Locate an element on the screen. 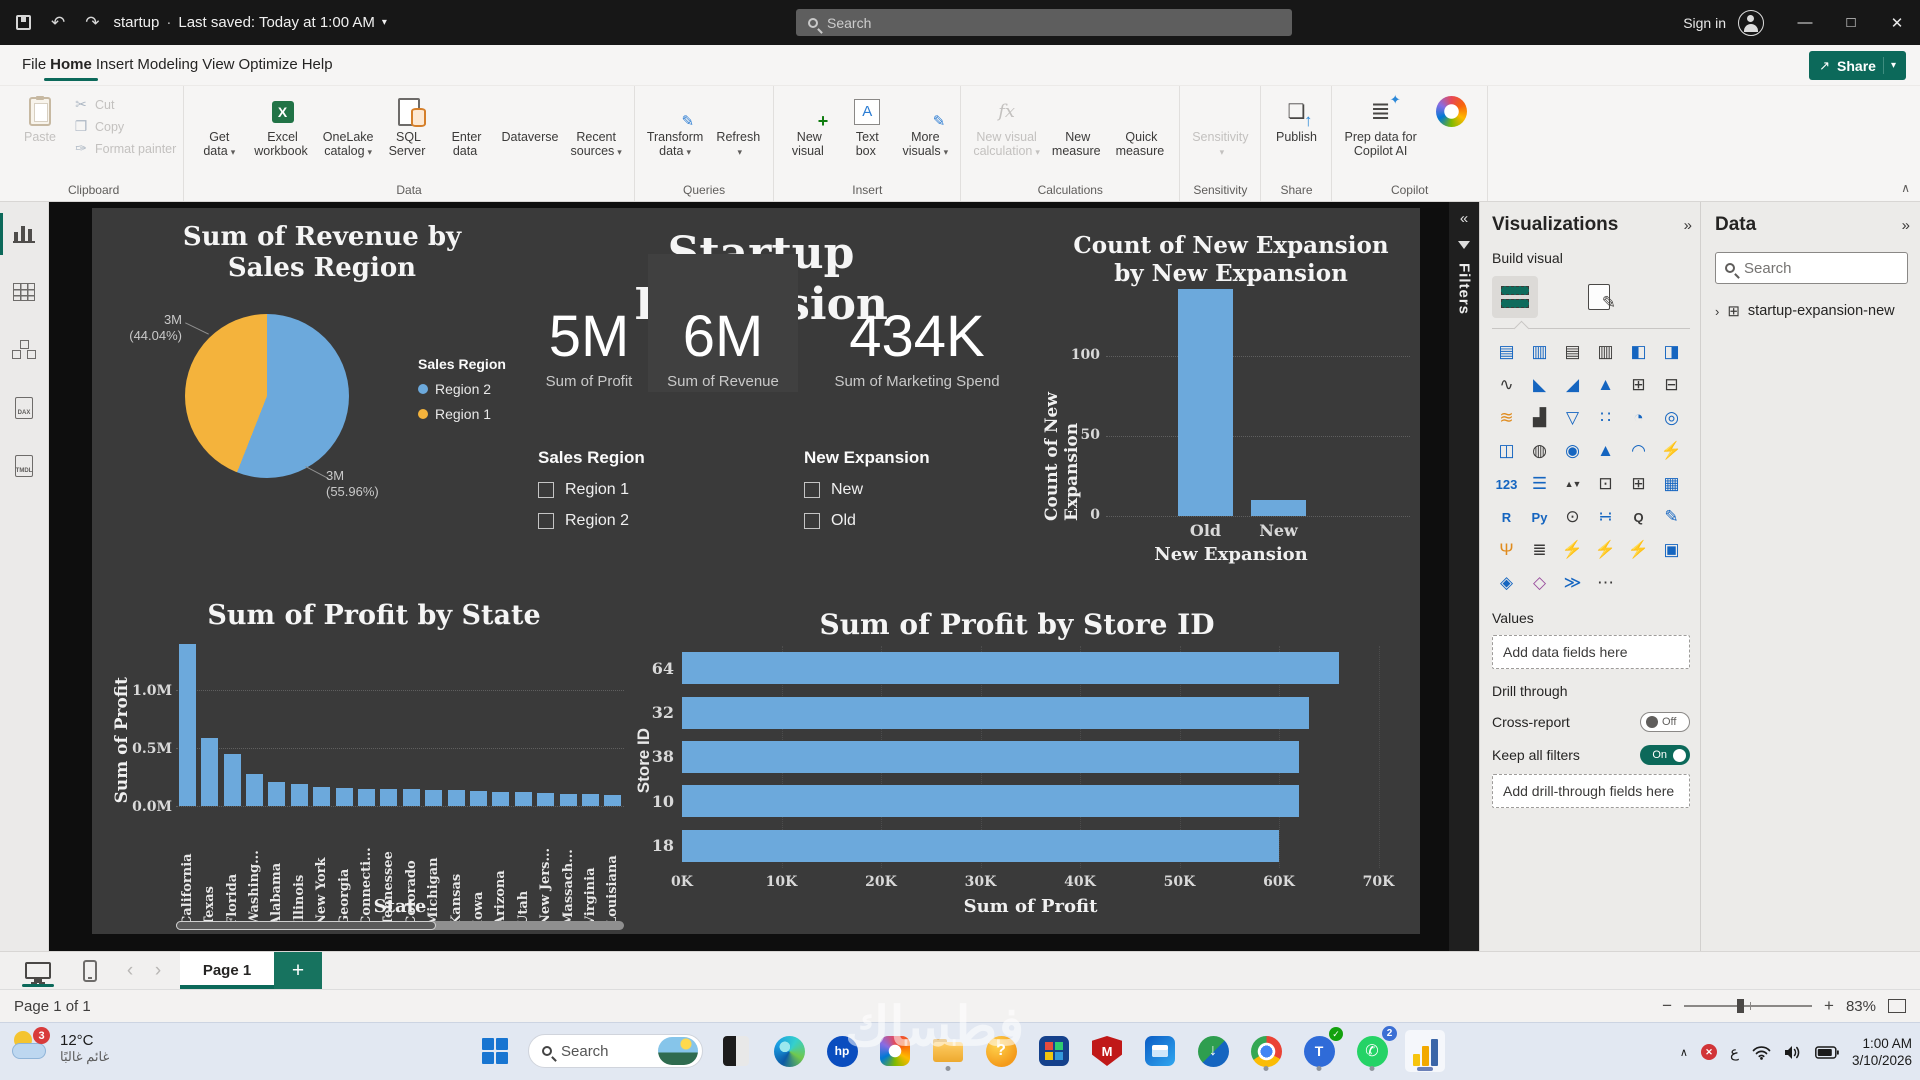 The width and height of the screenshot is (1920, 1080). legend-item: Region 1 is located at coordinates (462, 414).